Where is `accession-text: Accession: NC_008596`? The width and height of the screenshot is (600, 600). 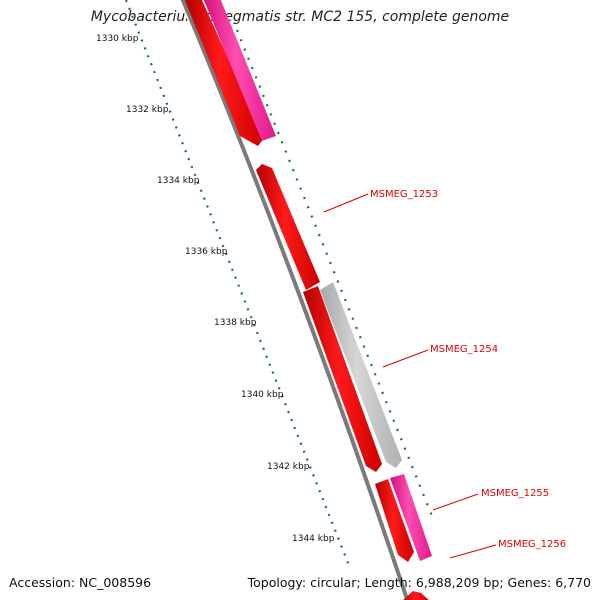
accession-text: Accession: NC_008596 is located at coordinates (80, 582).